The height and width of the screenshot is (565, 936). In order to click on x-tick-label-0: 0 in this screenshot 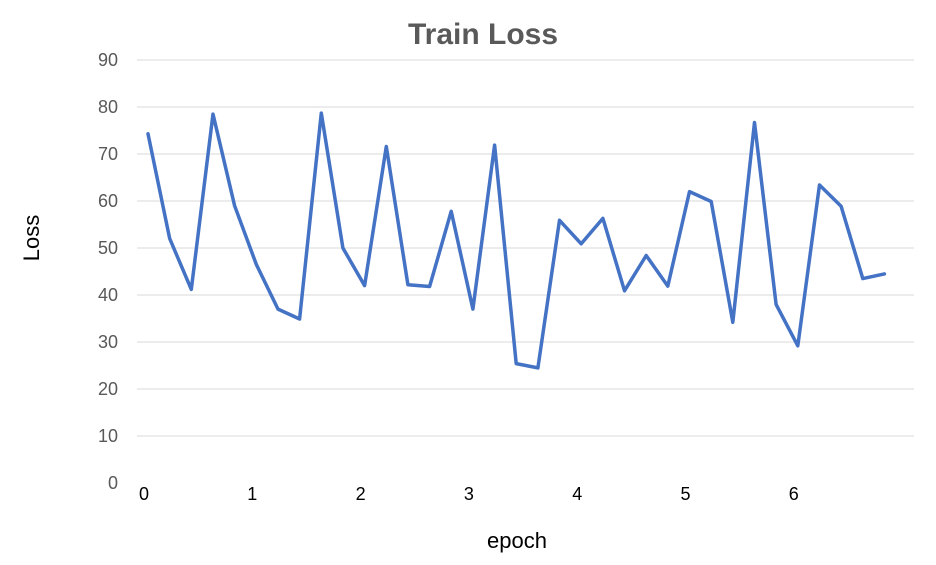, I will do `click(144, 494)`.